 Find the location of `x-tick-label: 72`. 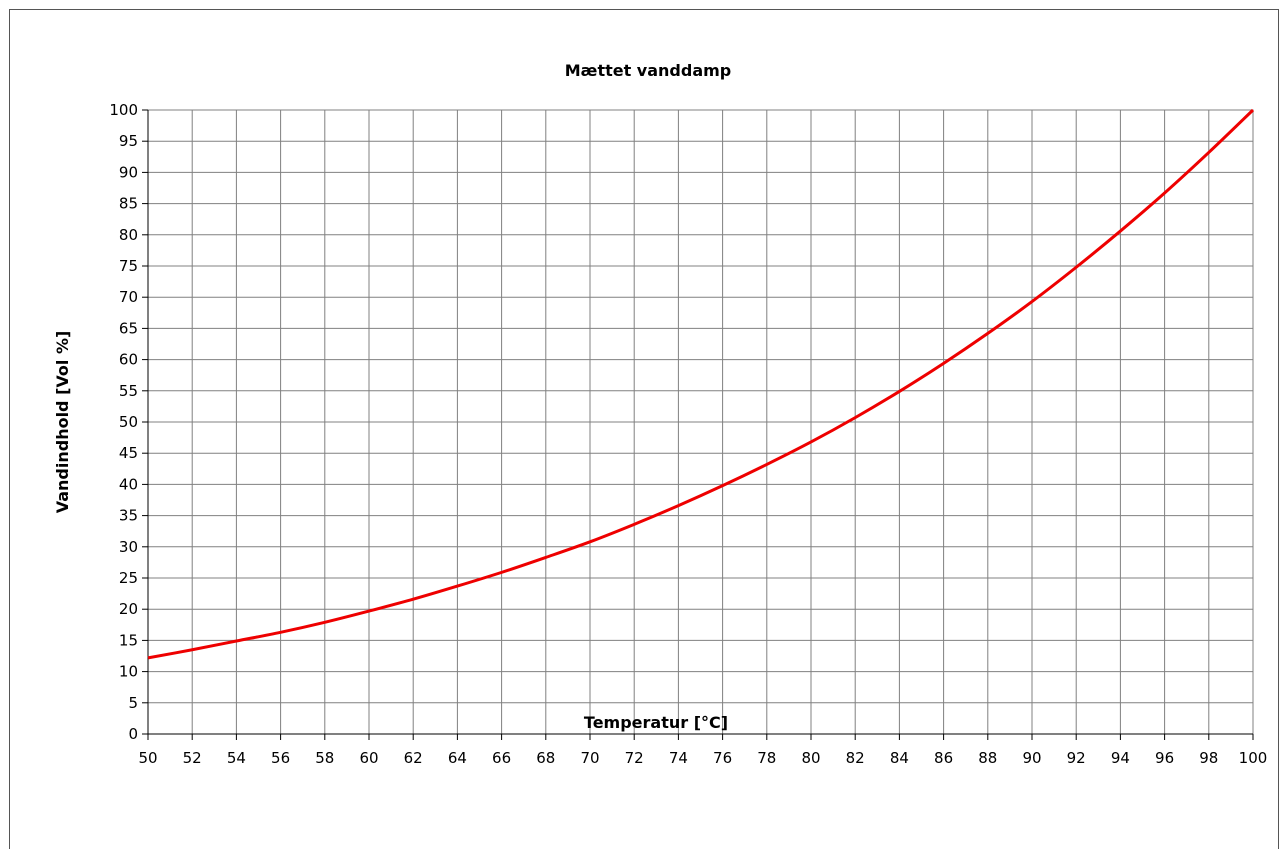

x-tick-label: 72 is located at coordinates (634, 758).